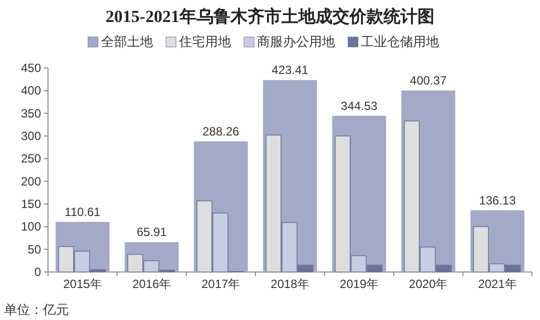  Describe the element at coordinates (221, 284) in the screenshot. I see `x-tick-label: 2017年` at that location.